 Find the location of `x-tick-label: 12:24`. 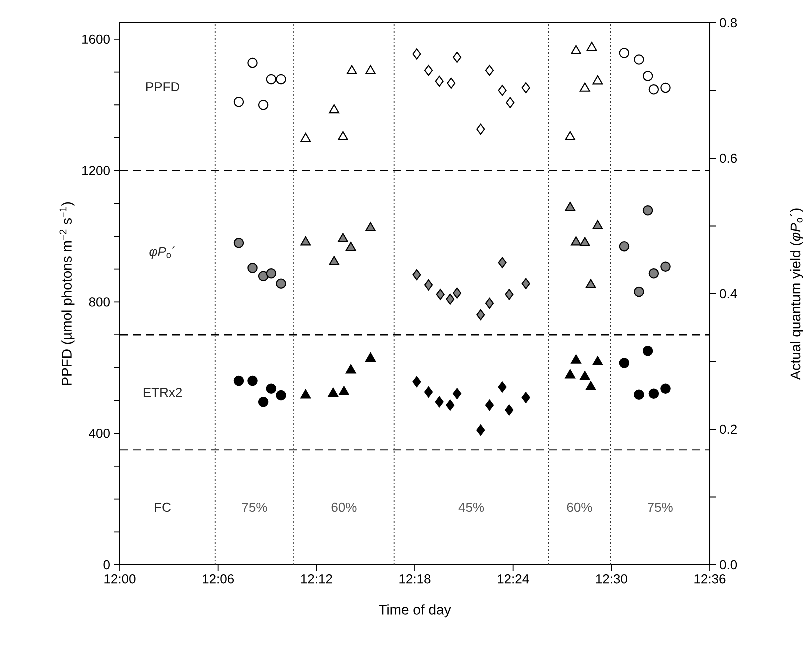

x-tick-label: 12:24 is located at coordinates (514, 579).